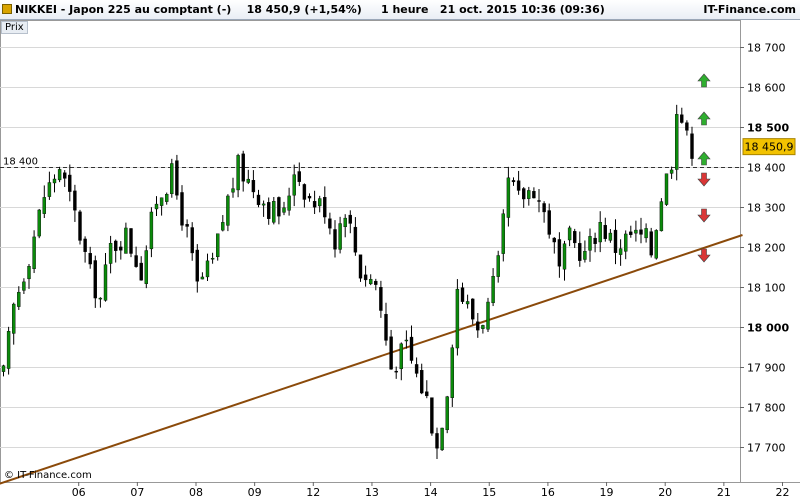 The width and height of the screenshot is (800, 500). I want to click on x-tick-label: 12, so click(313, 492).